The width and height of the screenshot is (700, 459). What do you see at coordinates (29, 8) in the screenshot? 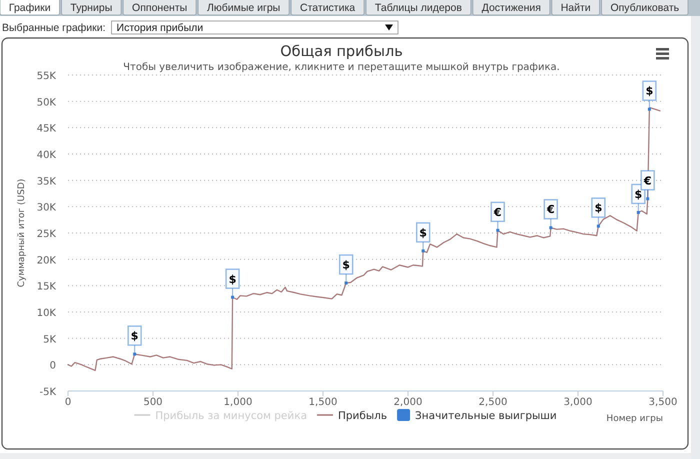
I see `text: Графики` at bounding box center [29, 8].